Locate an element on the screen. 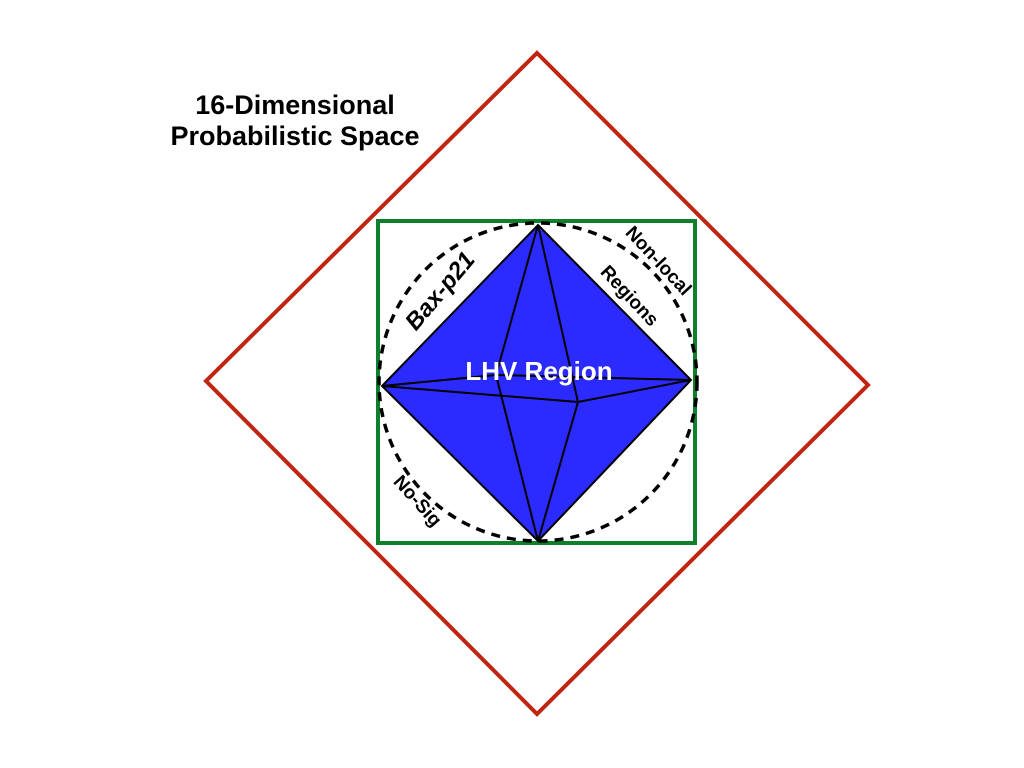 The height and width of the screenshot is (768, 1024). edge-top-to-front is located at coordinates (558, 313).